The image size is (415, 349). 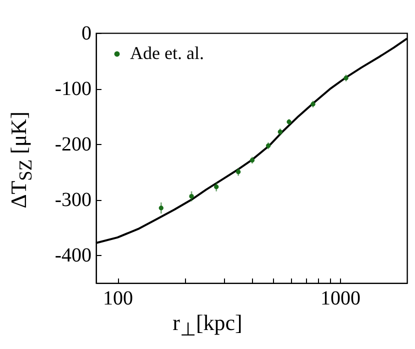 I want to click on x-tick-label: 1000, so click(x=340, y=299).